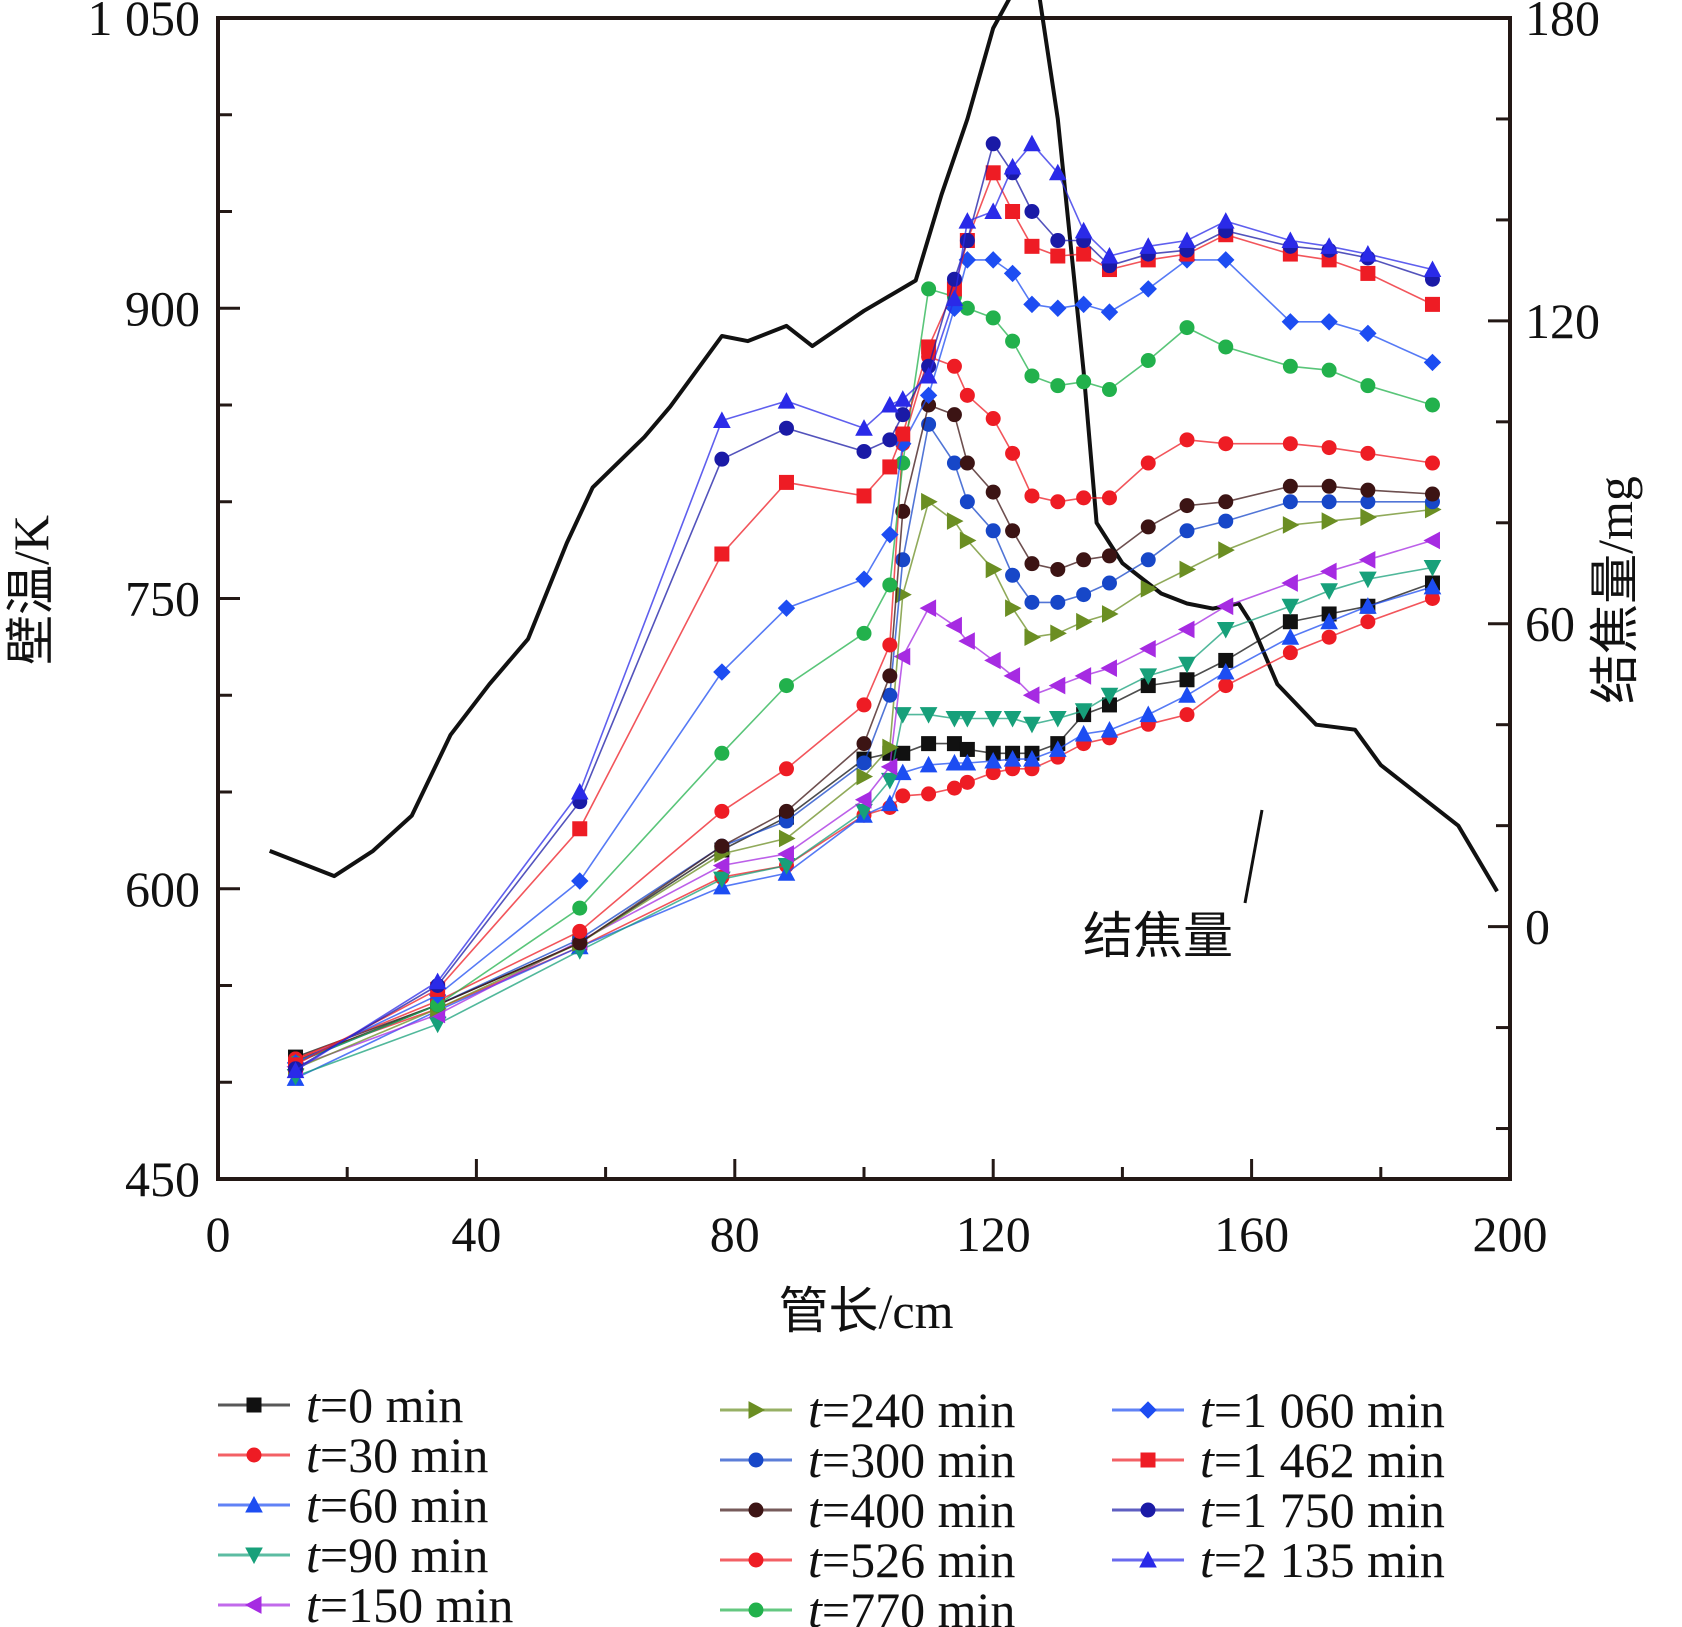 This screenshot has width=1682, height=1627. I want to click on legend-label: t=770 min, so click(911, 1604).